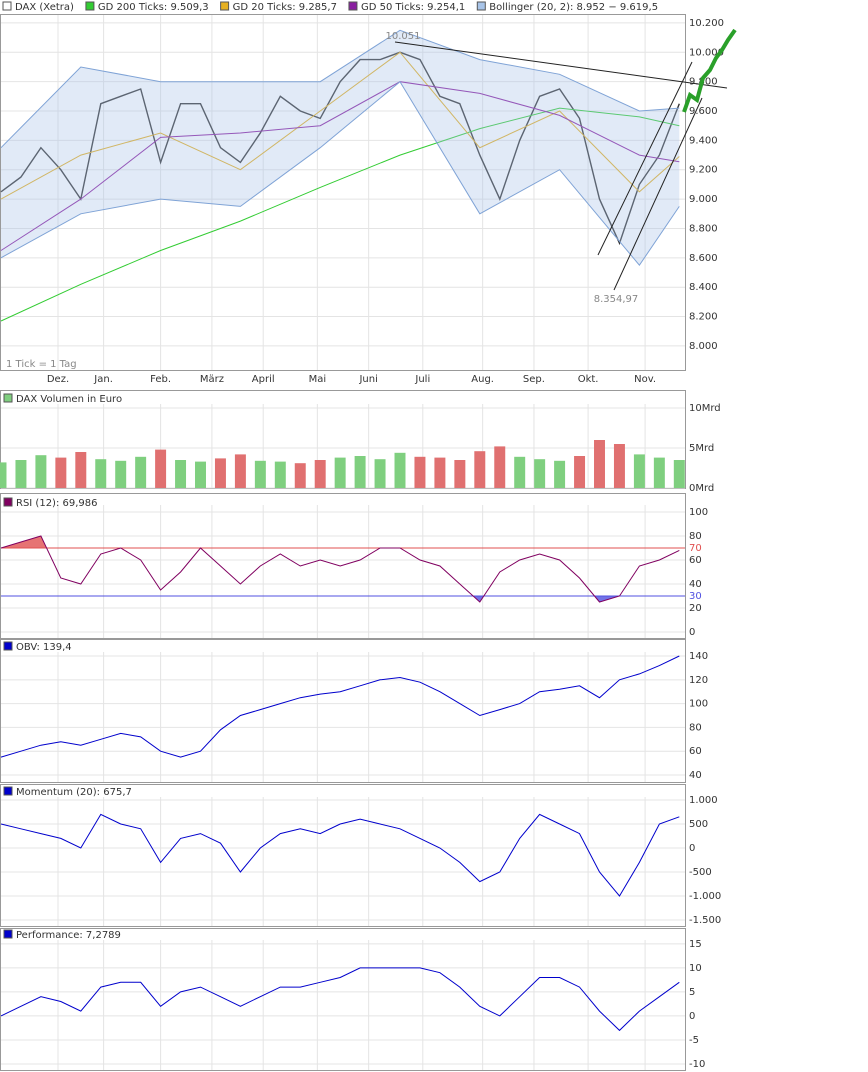 The image size is (868, 1072). What do you see at coordinates (695, 608) in the screenshot?
I see `y-tick-label: 20` at bounding box center [695, 608].